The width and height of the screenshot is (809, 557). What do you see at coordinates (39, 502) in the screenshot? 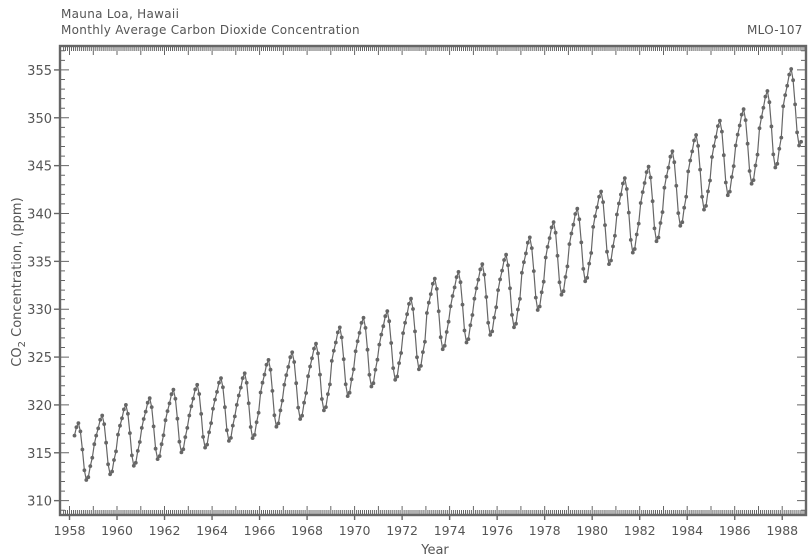
I see `y-tick-label: 310` at bounding box center [39, 502].